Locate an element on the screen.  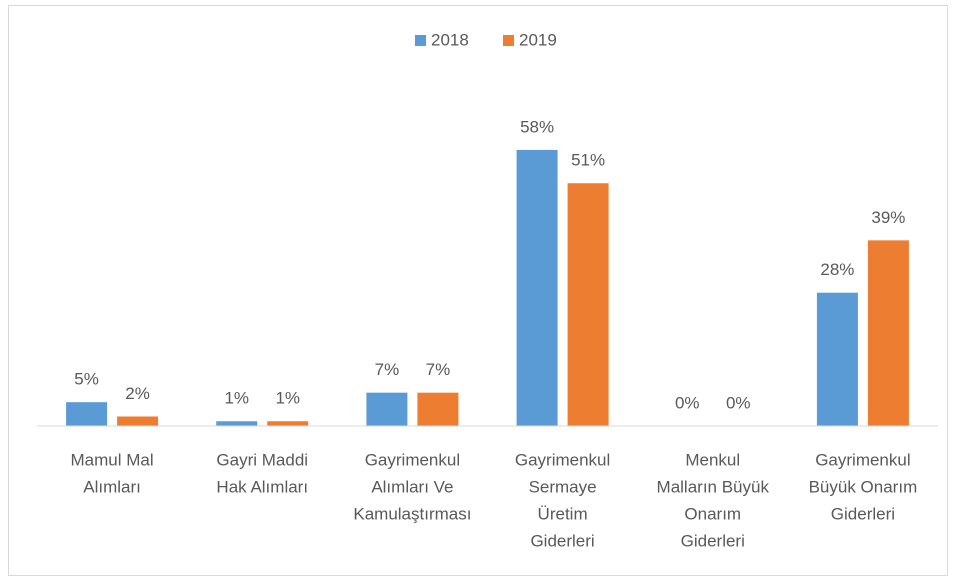
x-tick-label: Kamulaştırması is located at coordinates (412, 513).